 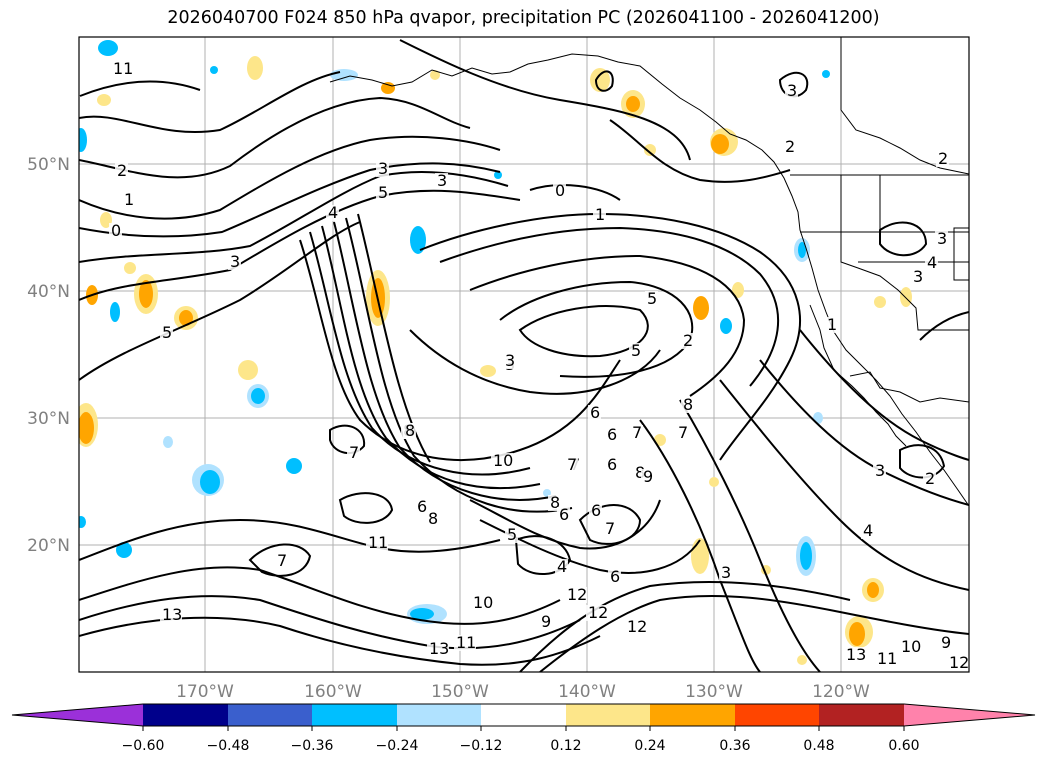 What do you see at coordinates (969, 715) in the screenshot?
I see `colorbar-extend-high` at bounding box center [969, 715].